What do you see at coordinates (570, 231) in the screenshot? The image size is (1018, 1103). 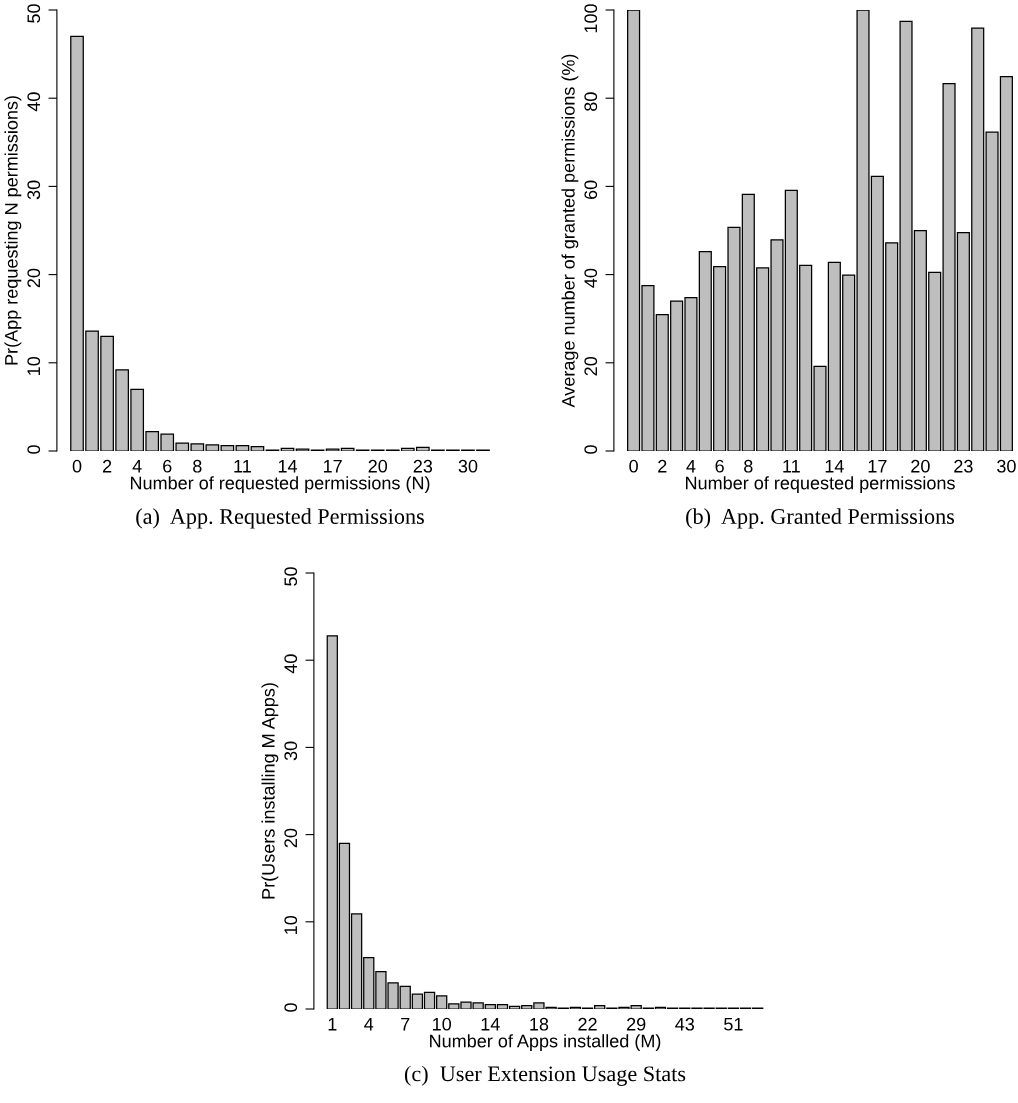 I see `y-axis-title: Average number of granted permissions (%)` at bounding box center [570, 231].